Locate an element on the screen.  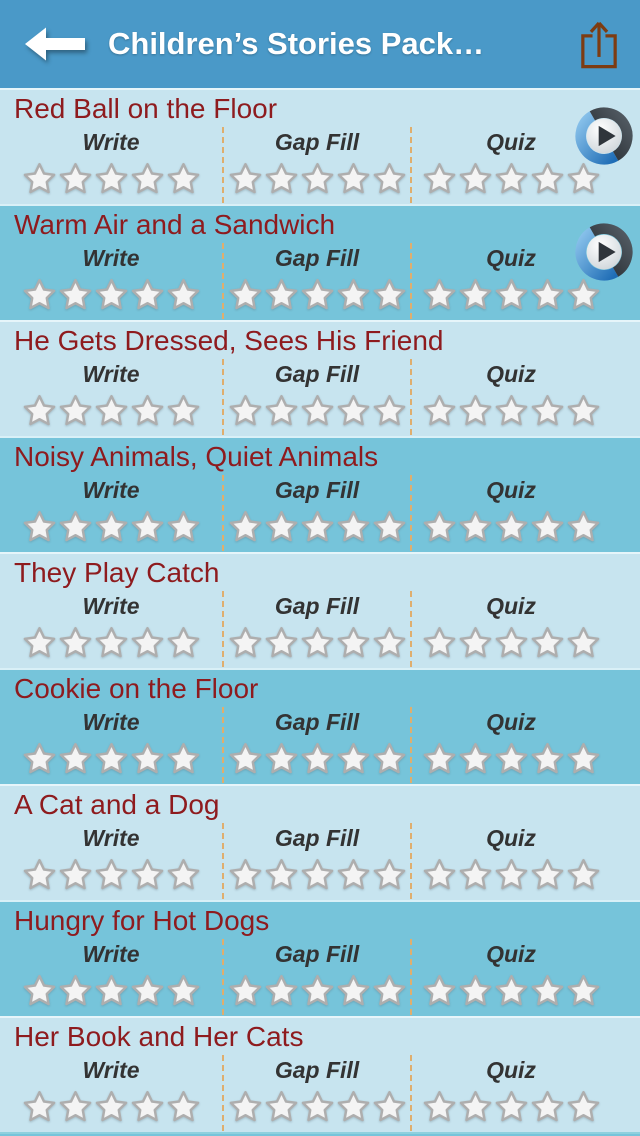
share-icon is located at coordinates (599, 45).